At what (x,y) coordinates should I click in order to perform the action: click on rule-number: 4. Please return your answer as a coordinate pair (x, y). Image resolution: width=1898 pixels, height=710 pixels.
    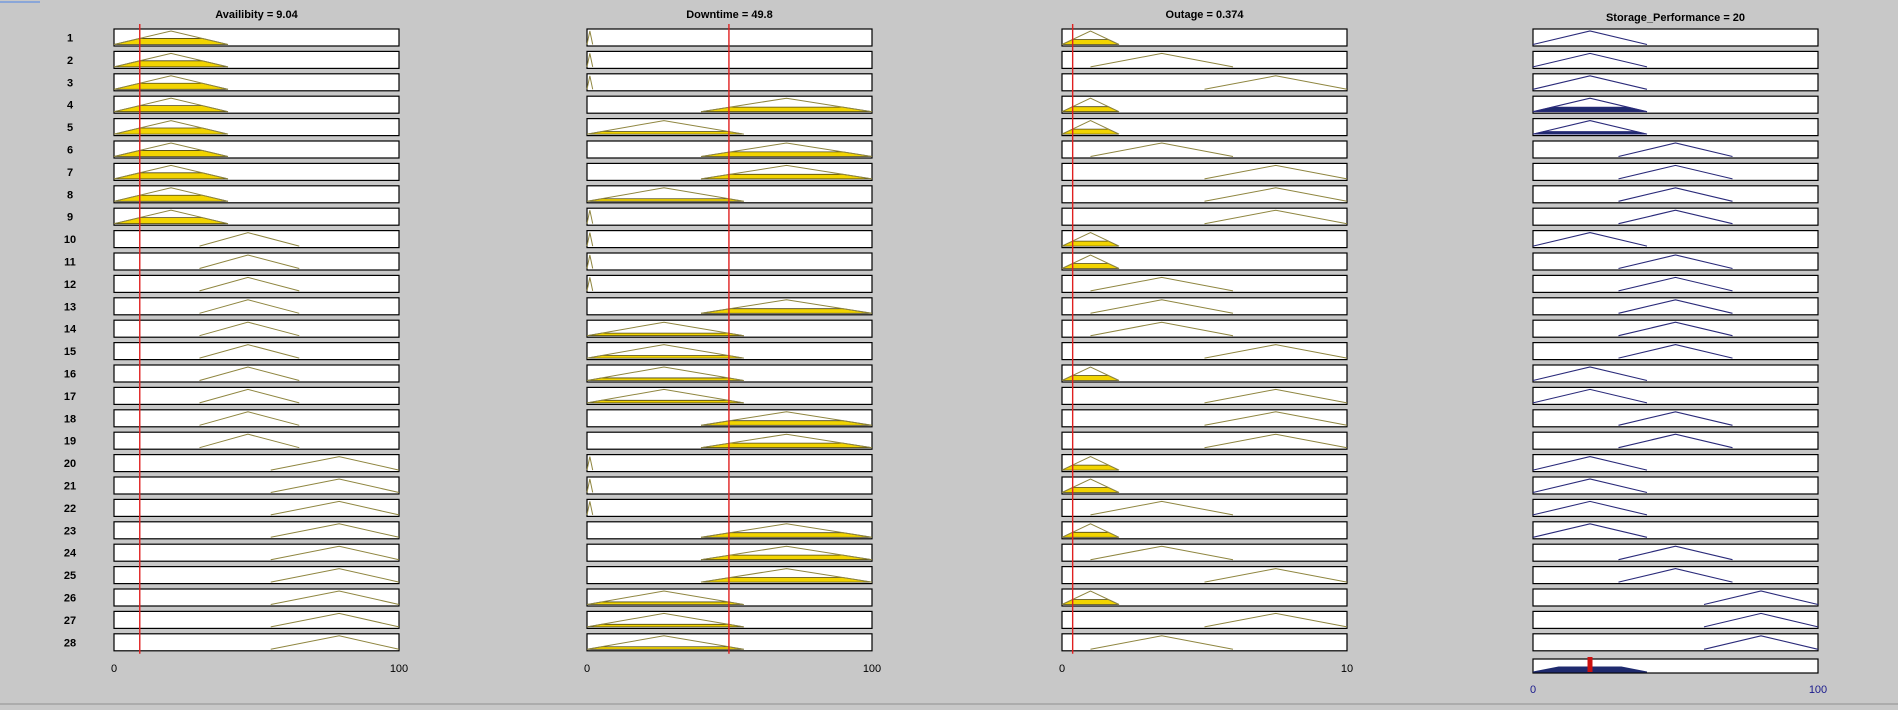
    Looking at the image, I should click on (70, 106).